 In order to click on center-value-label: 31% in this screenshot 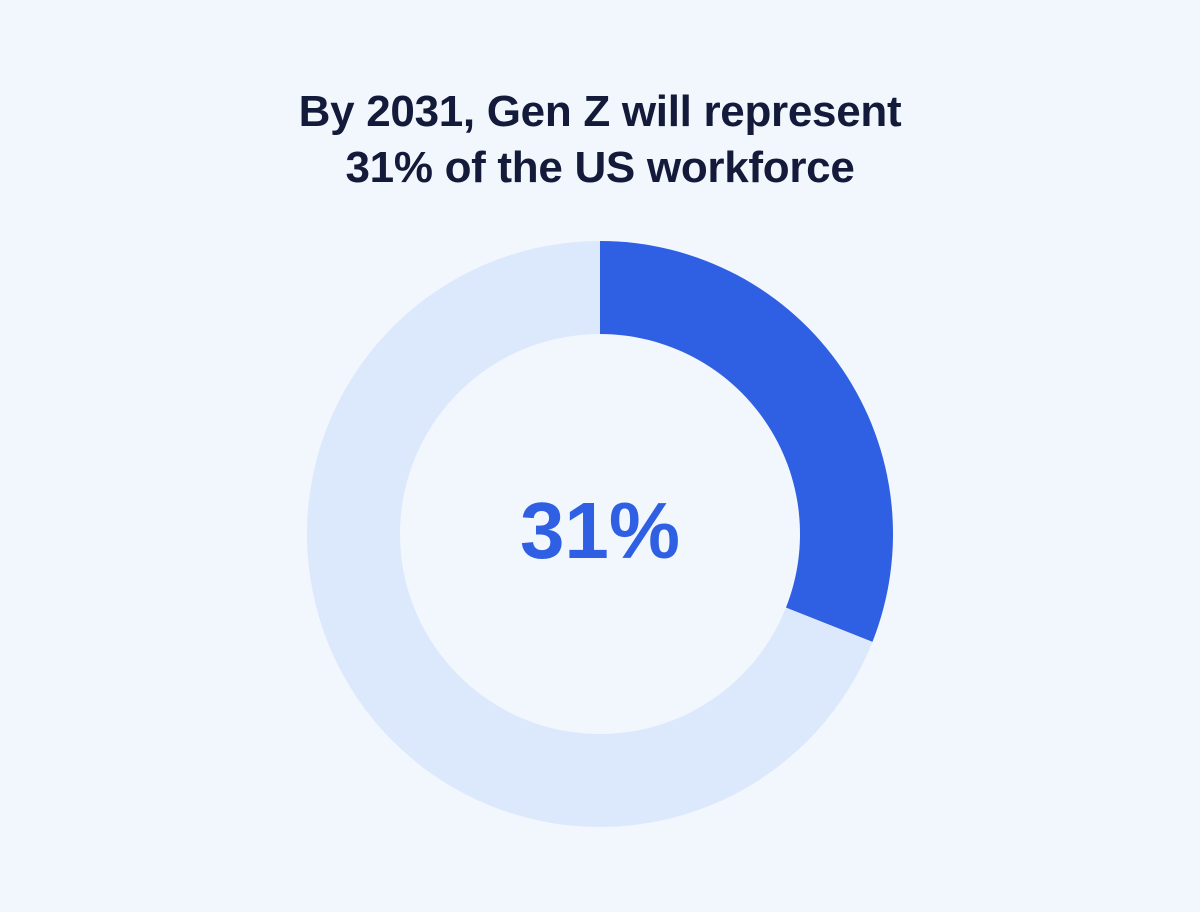, I will do `click(600, 530)`.